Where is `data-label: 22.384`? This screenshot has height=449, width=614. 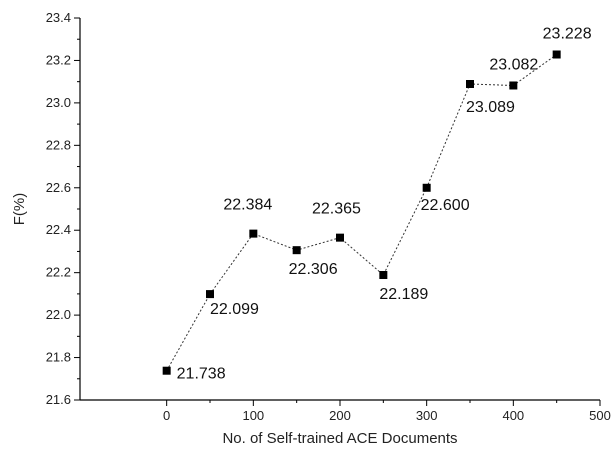
data-label: 22.384 is located at coordinates (247, 205).